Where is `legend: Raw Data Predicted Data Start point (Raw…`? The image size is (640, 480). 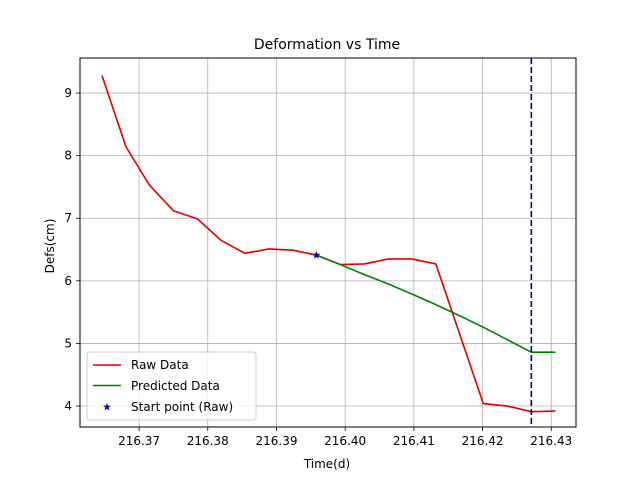
legend: Raw Data Predicted Data Start point (Raw… is located at coordinates (171, 386).